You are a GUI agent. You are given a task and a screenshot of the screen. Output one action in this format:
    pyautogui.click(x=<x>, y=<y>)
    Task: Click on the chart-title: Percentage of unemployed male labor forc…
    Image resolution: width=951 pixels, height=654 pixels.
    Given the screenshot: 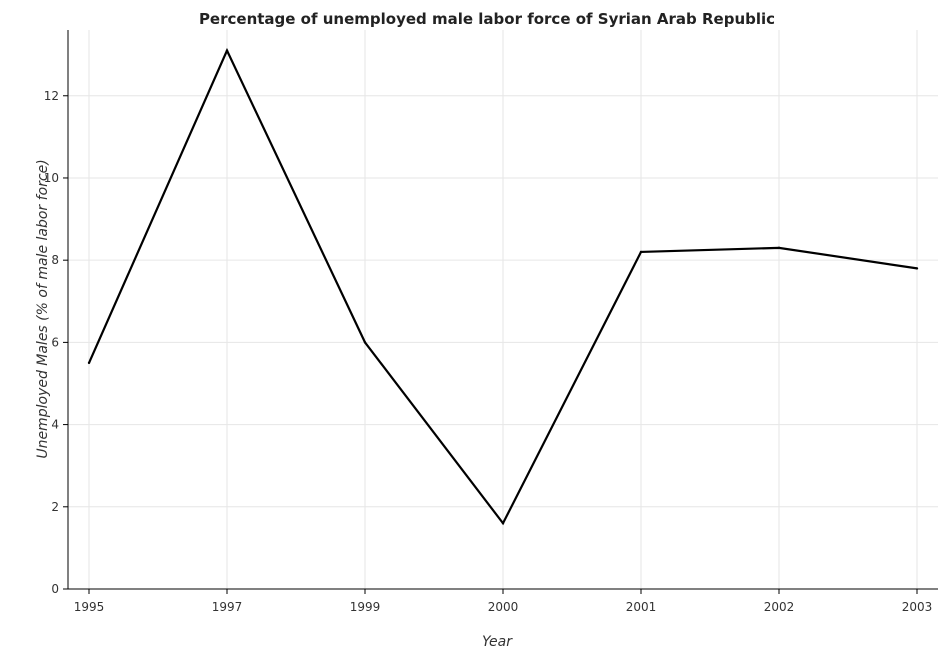 What is the action you would take?
    pyautogui.click(x=487, y=19)
    